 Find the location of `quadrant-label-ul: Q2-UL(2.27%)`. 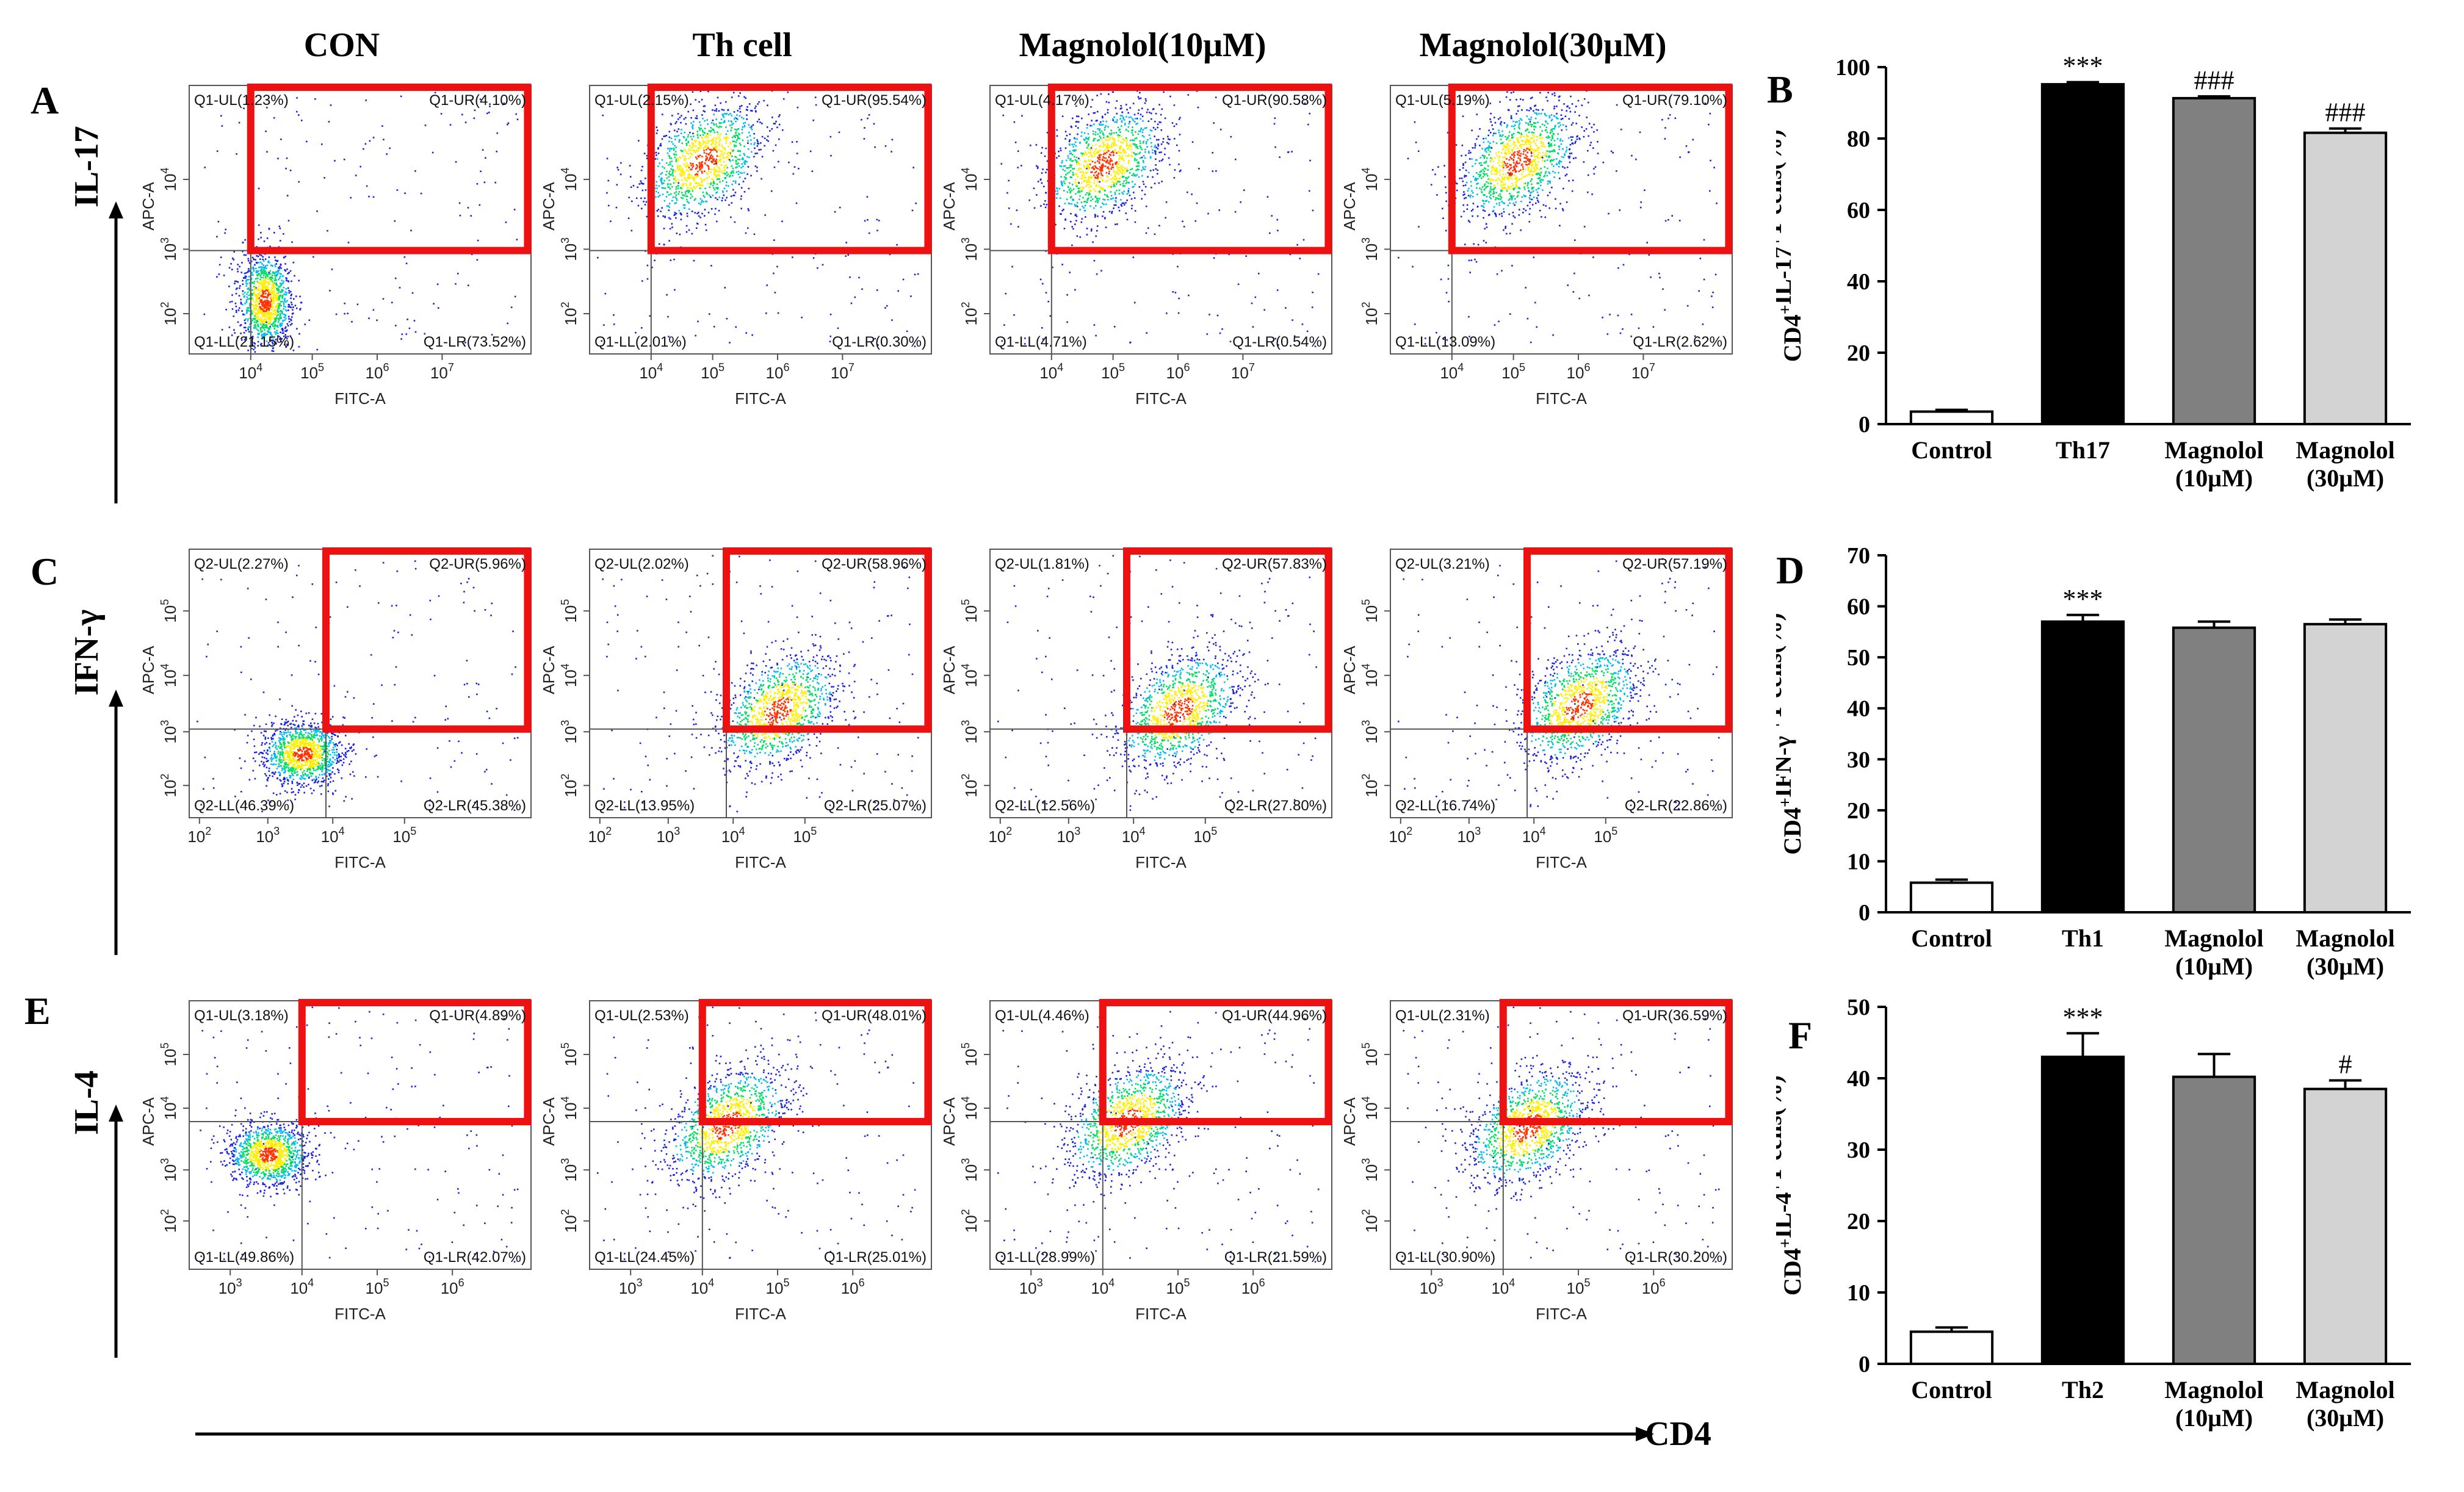

quadrant-label-ul: Q2-UL(2.27%) is located at coordinates (241, 564).